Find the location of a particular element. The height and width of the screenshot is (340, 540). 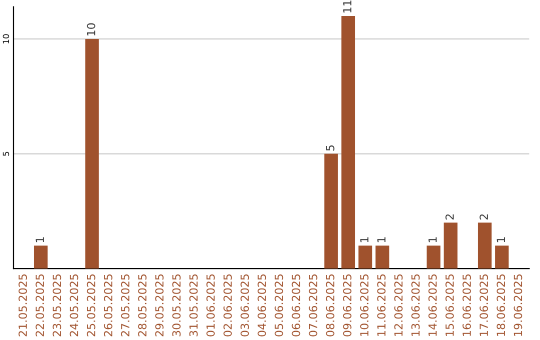

x-tick-label: 30.05.2025 is located at coordinates (176, 305).